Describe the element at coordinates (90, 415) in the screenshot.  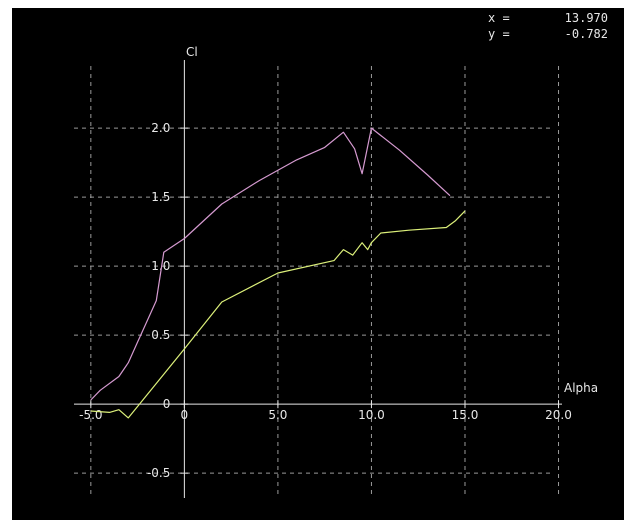
I see `x-tick-label: -5.0` at that location.